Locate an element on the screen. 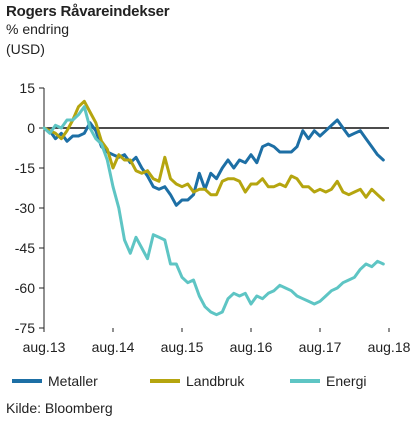 The width and height of the screenshot is (413, 426). chart-title: Rogers Råvareindekser is located at coordinates (88, 11).